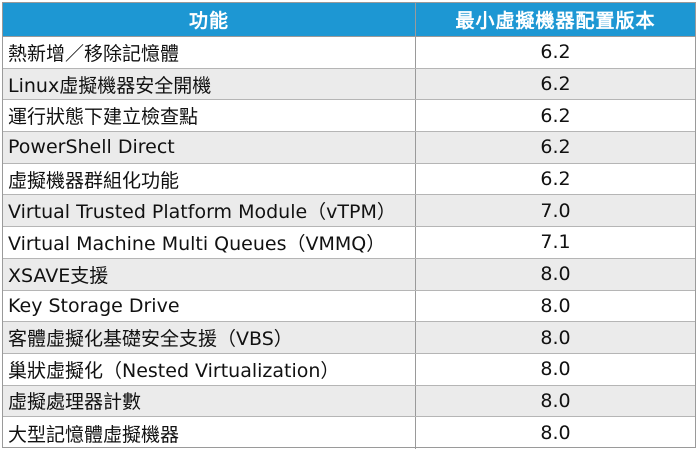 The height and width of the screenshot is (450, 700). What do you see at coordinates (209, 116) in the screenshot?
I see `feature-cell: 運行狀態下建立檢查點` at bounding box center [209, 116].